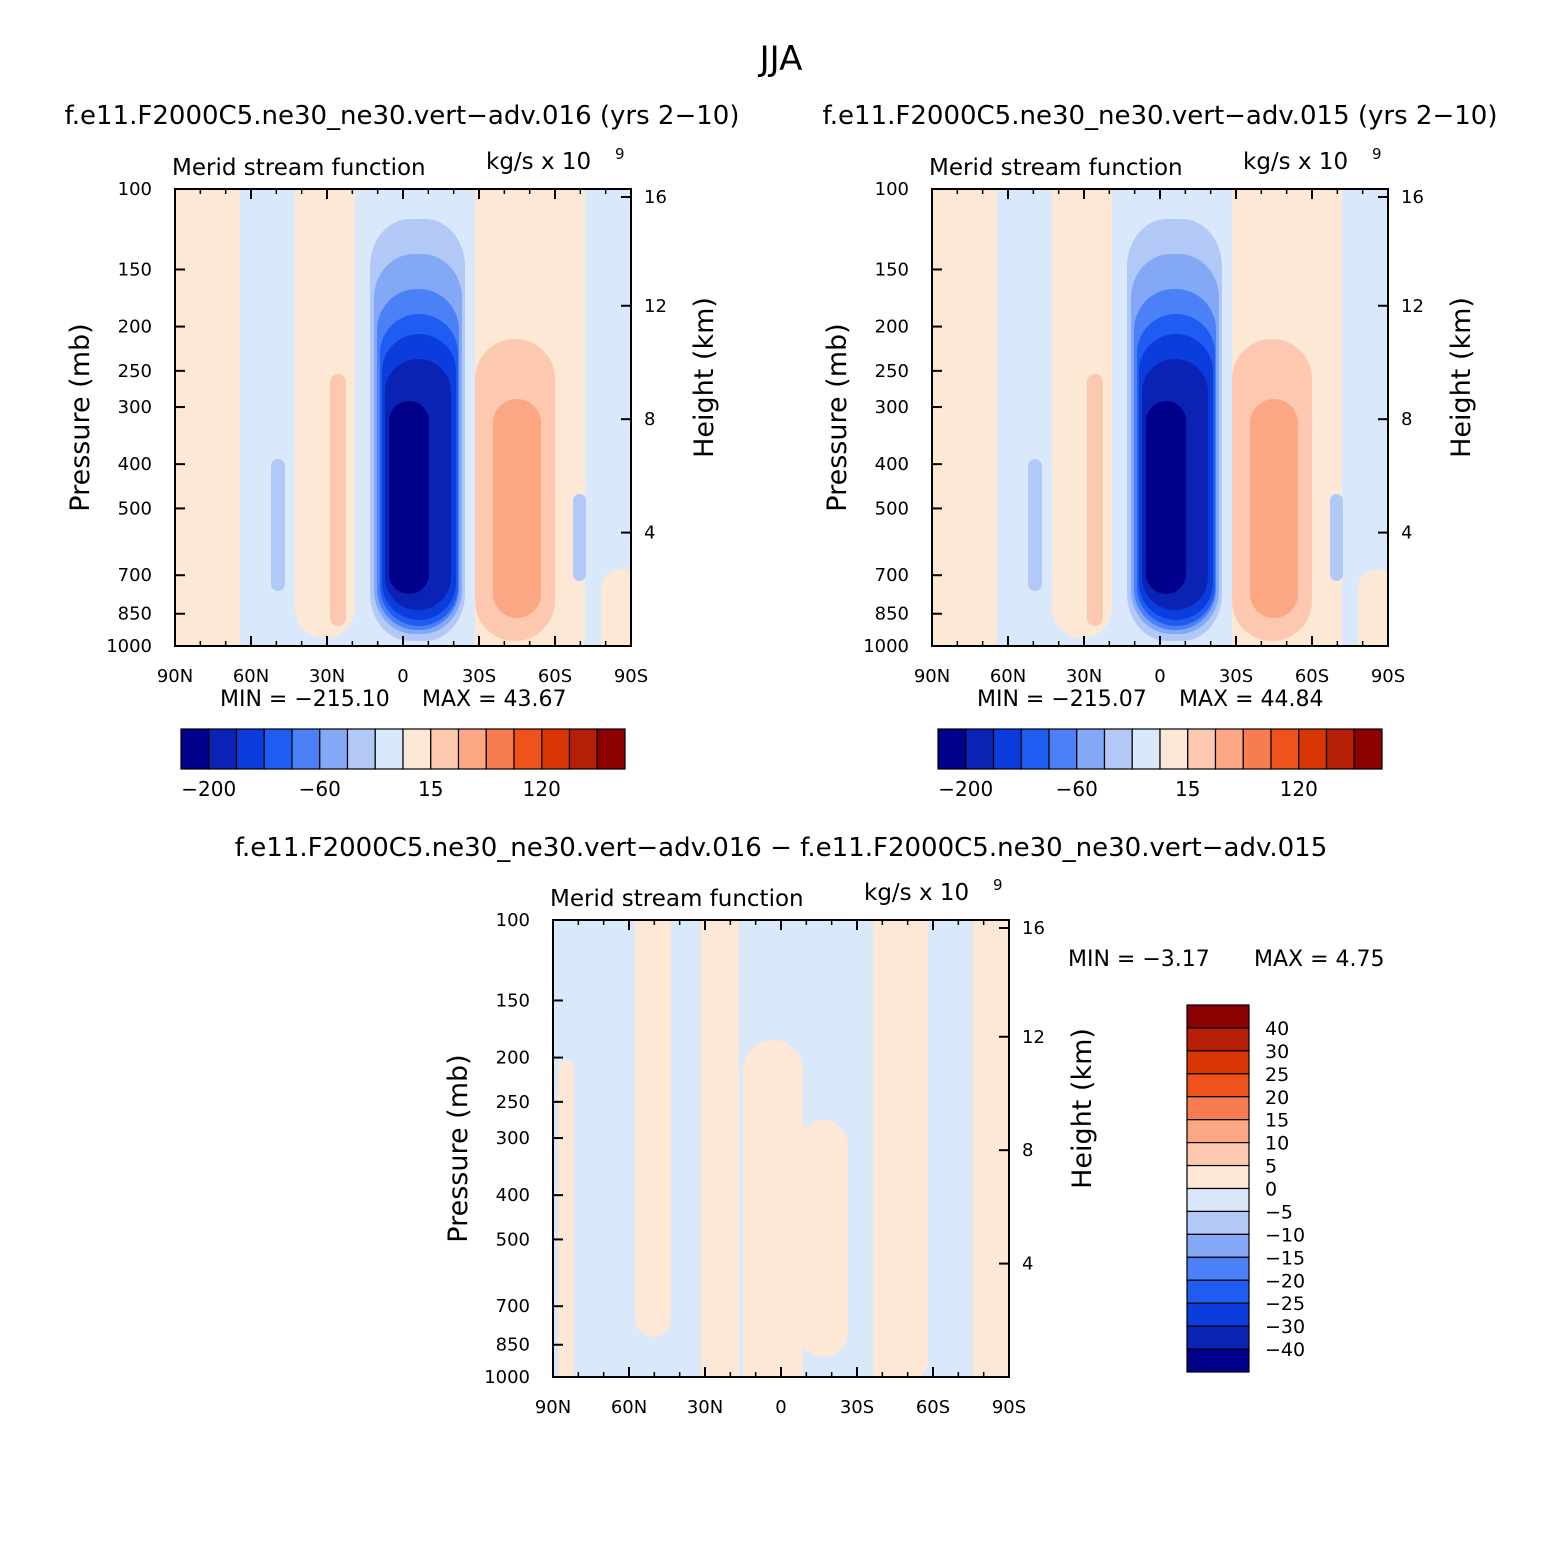 This screenshot has height=1563, width=1563. What do you see at coordinates (892, 189) in the screenshot?
I see `y-tick-label: 100` at bounding box center [892, 189].